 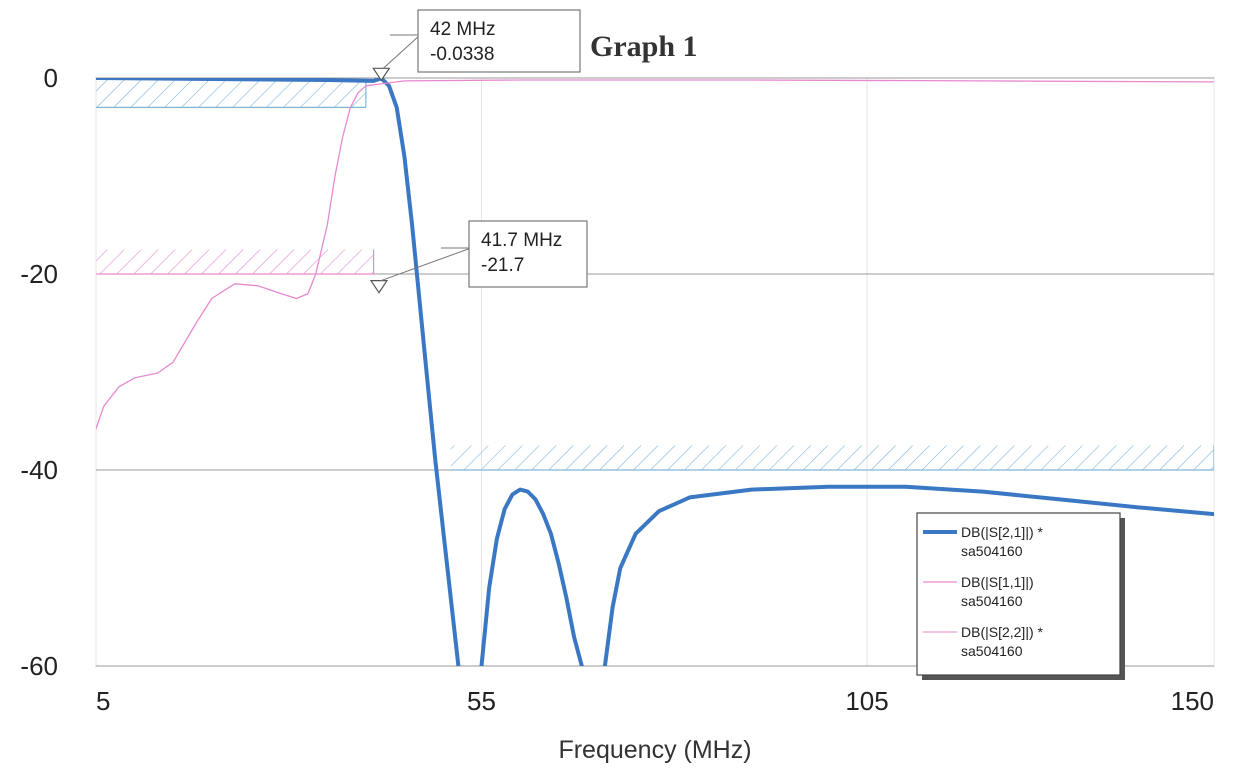 I want to click on y-tick-label: 0, so click(x=51, y=78).